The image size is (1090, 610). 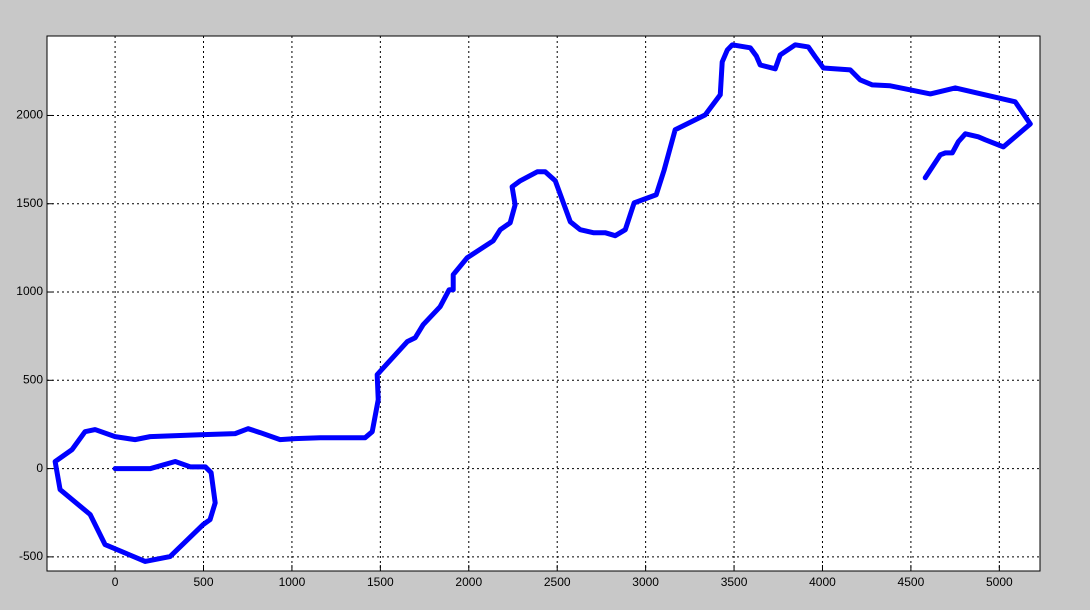 What do you see at coordinates (557, 582) in the screenshot?
I see `x-tick-label: 2500` at bounding box center [557, 582].